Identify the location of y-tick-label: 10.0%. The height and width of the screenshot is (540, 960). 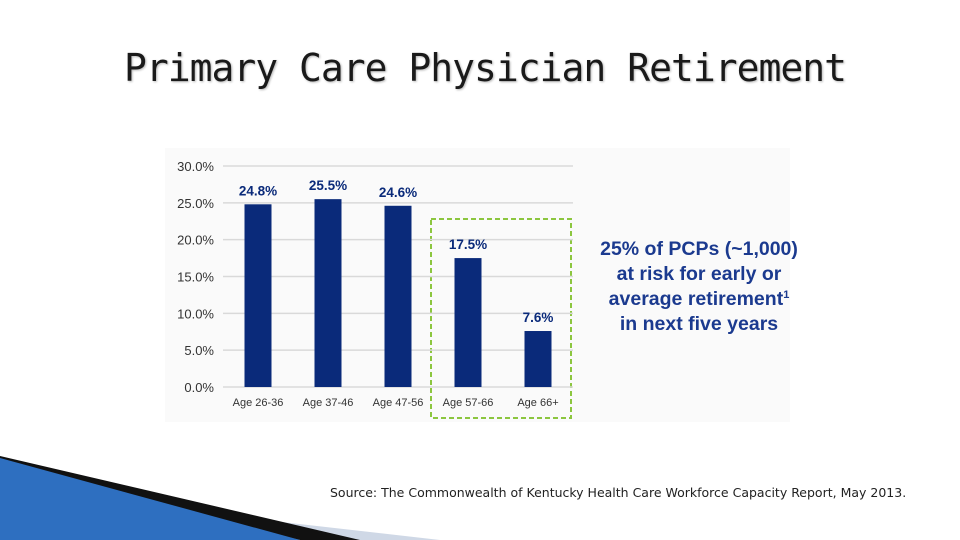
(195, 313).